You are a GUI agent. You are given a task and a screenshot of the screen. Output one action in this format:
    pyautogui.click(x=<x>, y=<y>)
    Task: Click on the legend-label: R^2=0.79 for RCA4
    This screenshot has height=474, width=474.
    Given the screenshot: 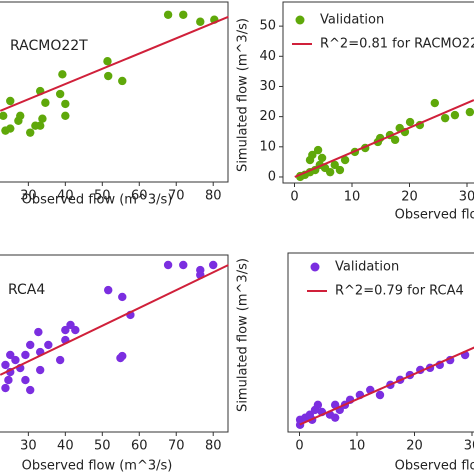 What is the action you would take?
    pyautogui.click(x=399, y=291)
    